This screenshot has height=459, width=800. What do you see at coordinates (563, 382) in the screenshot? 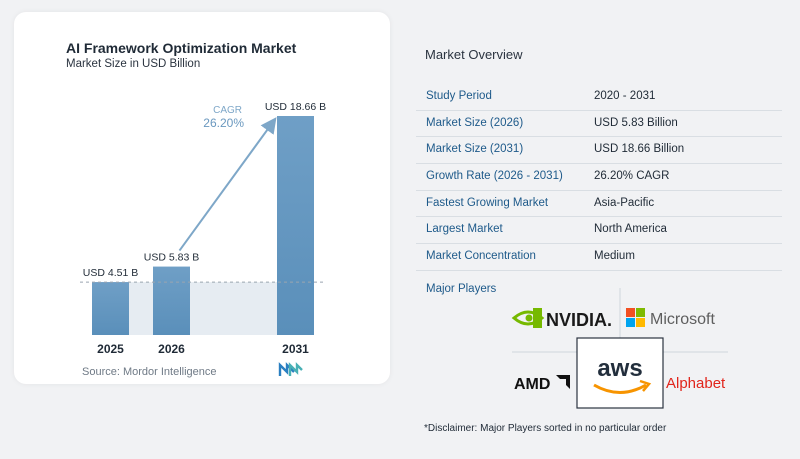
I see `amd-arrow-icon` at bounding box center [563, 382].